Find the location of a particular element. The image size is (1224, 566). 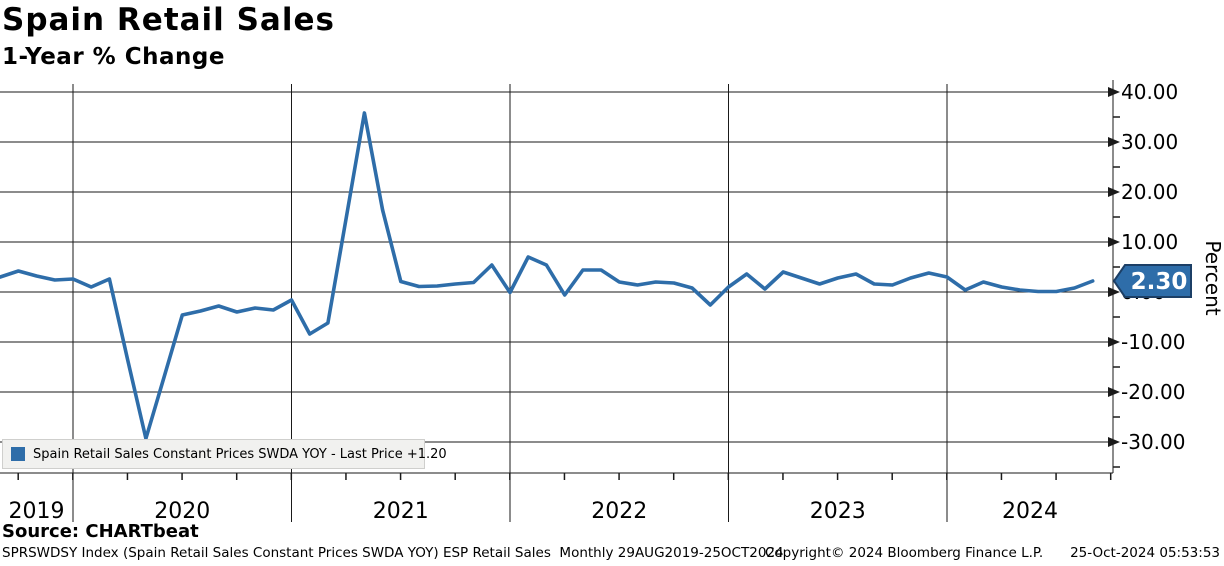

x-axis-year-label: 2024 is located at coordinates (1030, 511).